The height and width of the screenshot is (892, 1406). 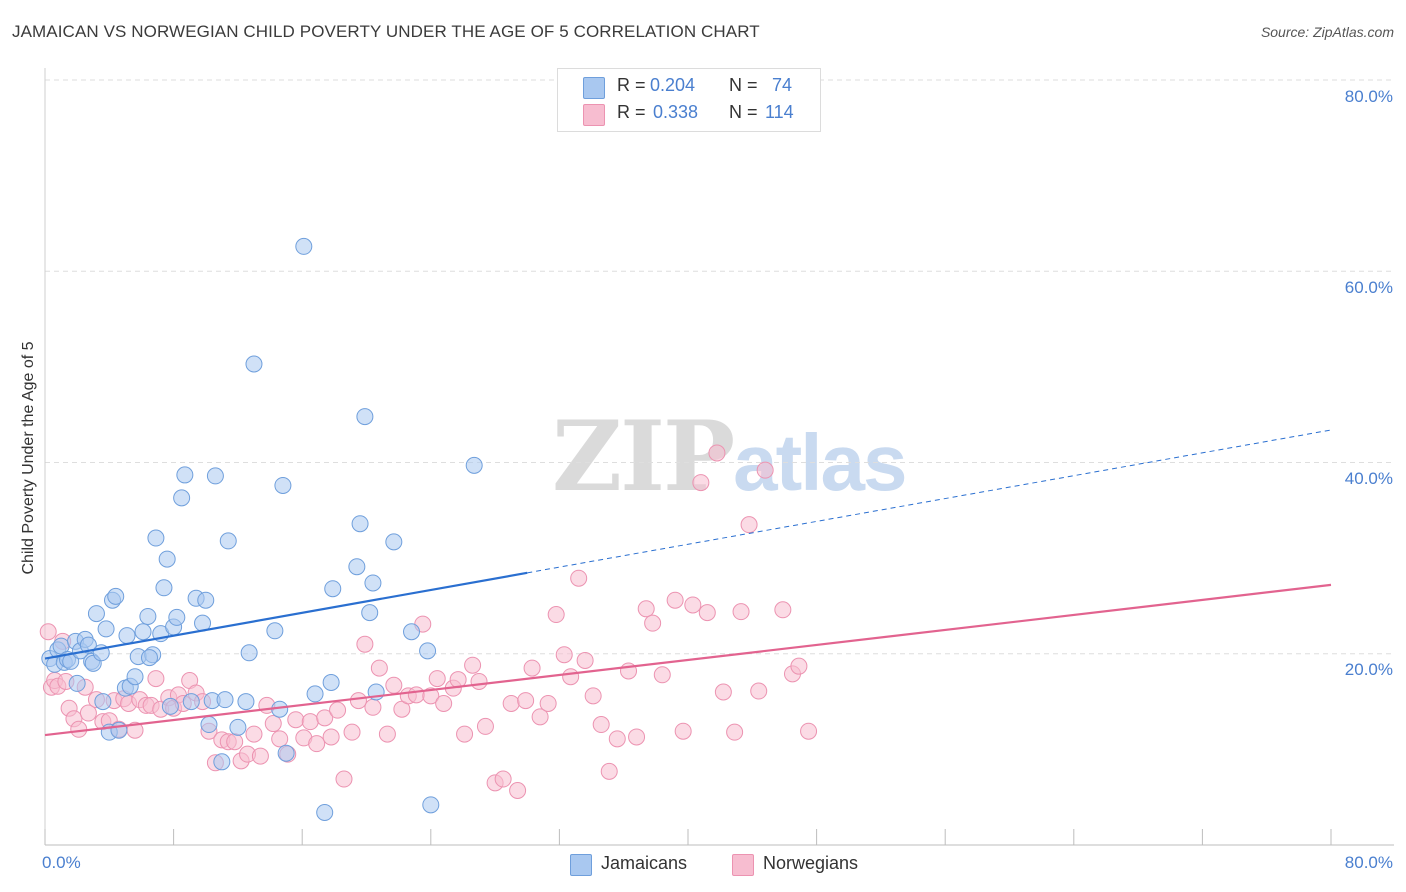 What do you see at coordinates (643, 456) in the screenshot?
I see `watermark-zip: ZIP` at bounding box center [643, 456].